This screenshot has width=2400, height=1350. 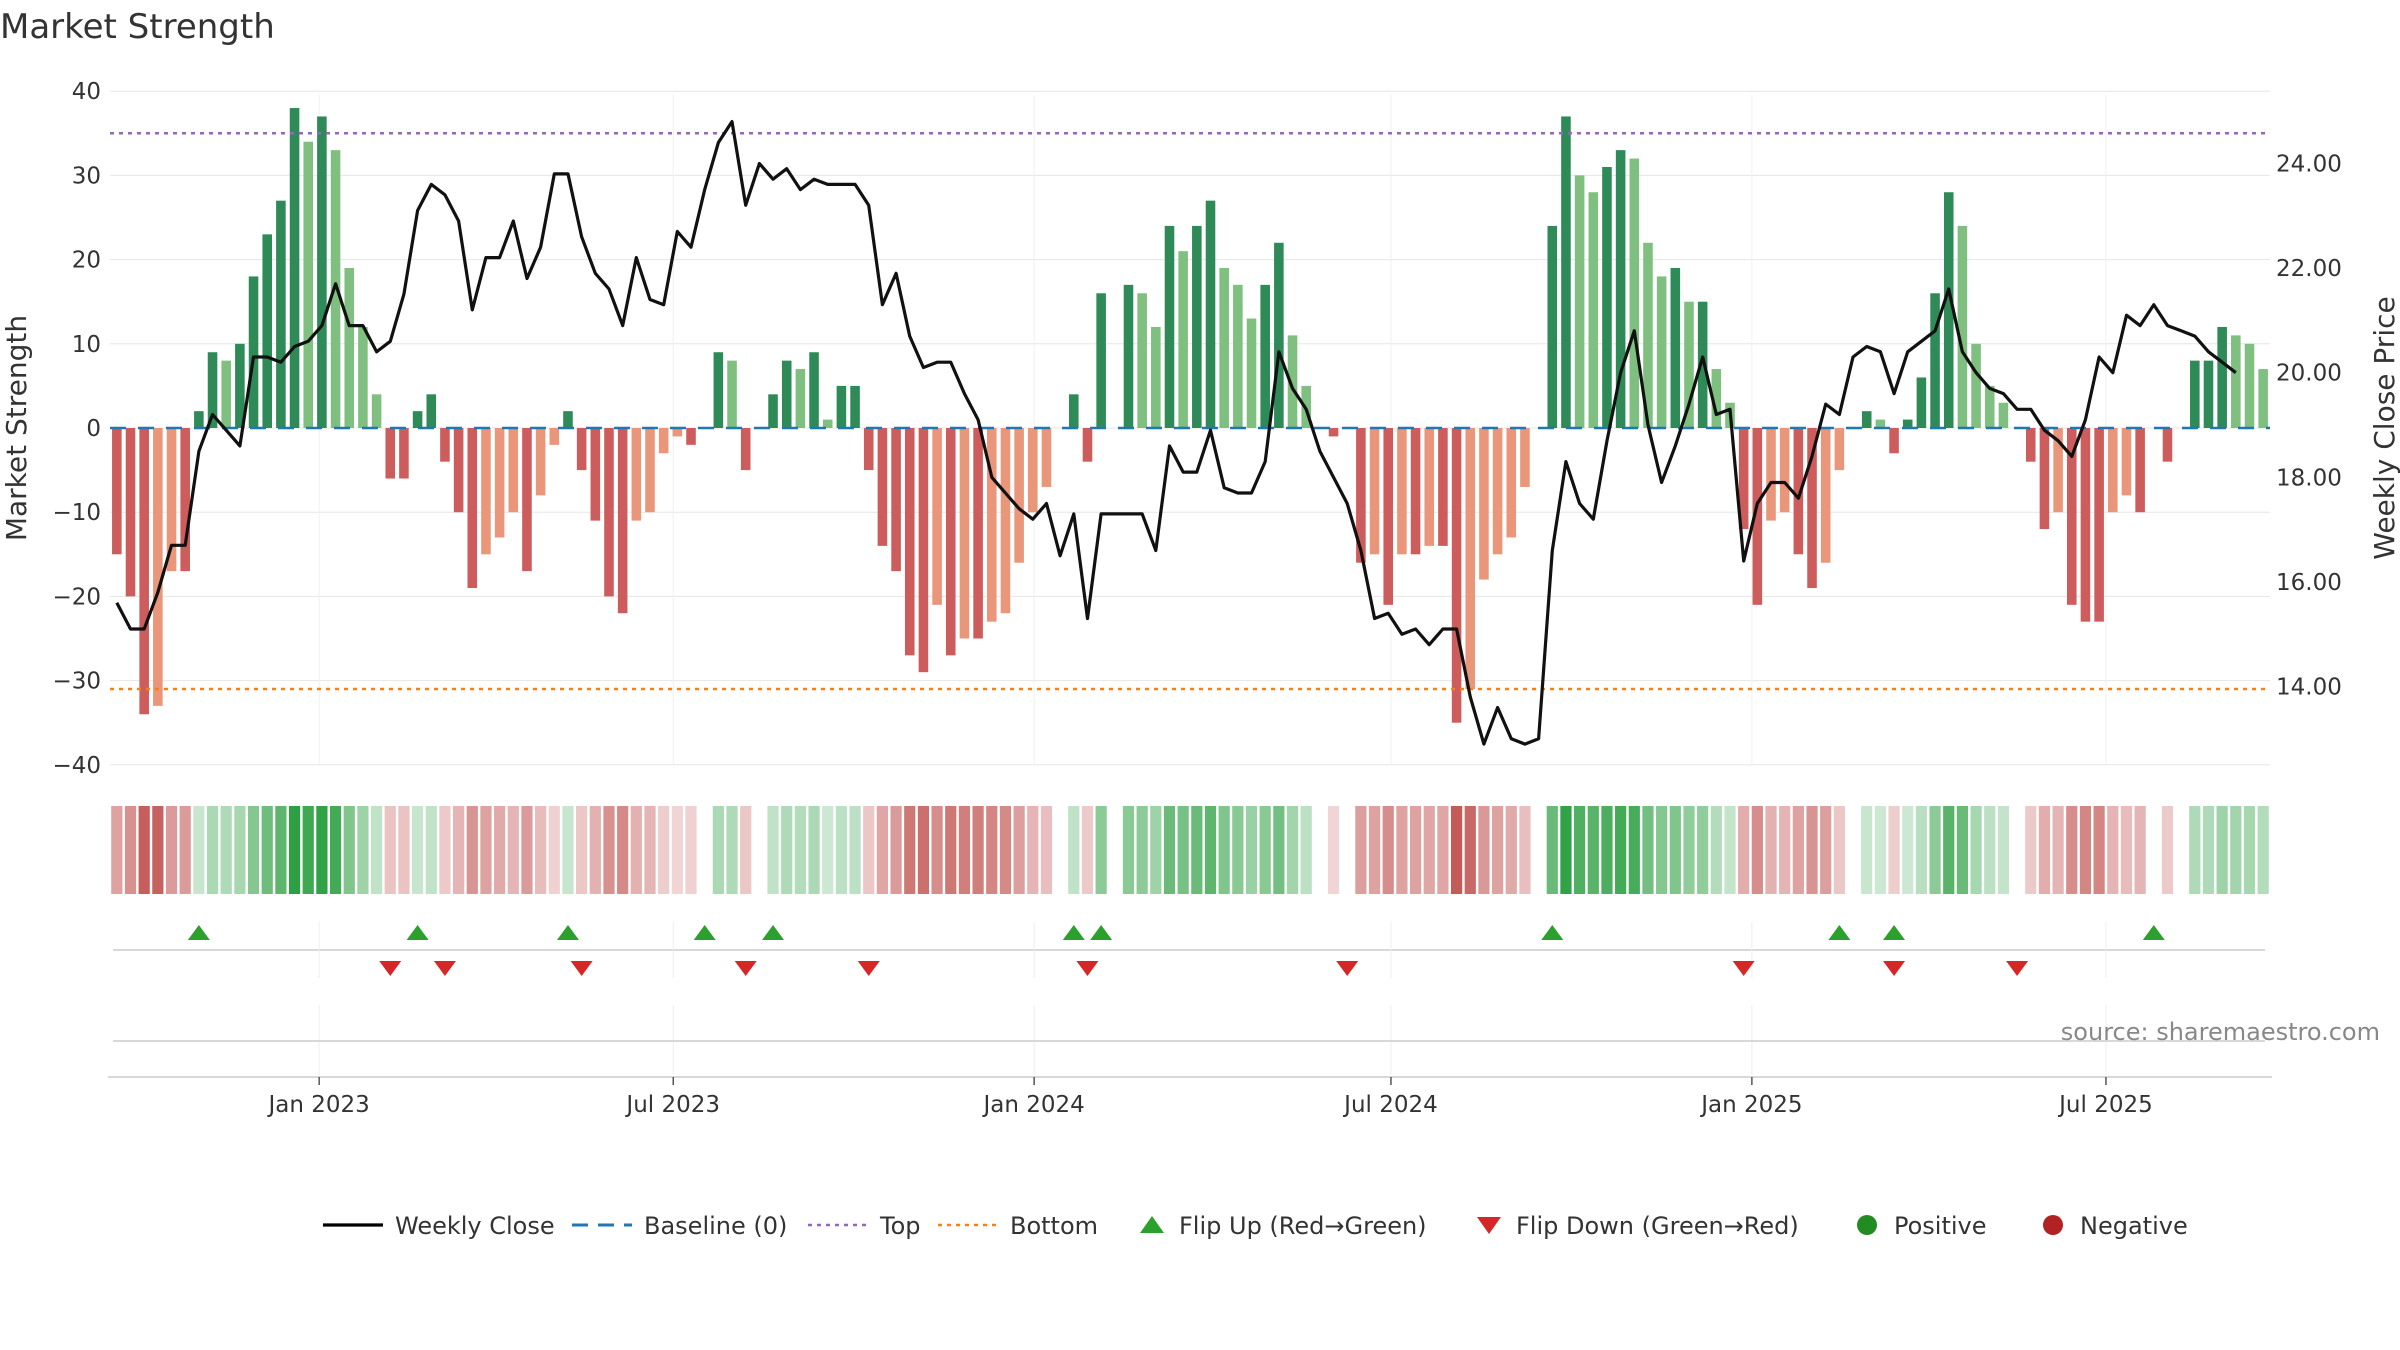 What do you see at coordinates (444, 968) in the screenshot?
I see `flip-down-marker` at bounding box center [444, 968].